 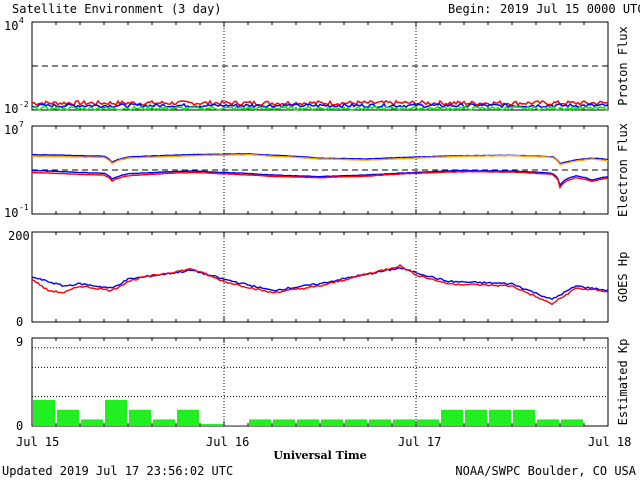 I want to click on source-credit: NOAA/SWPC Boulder, CO USA, so click(x=545, y=471).